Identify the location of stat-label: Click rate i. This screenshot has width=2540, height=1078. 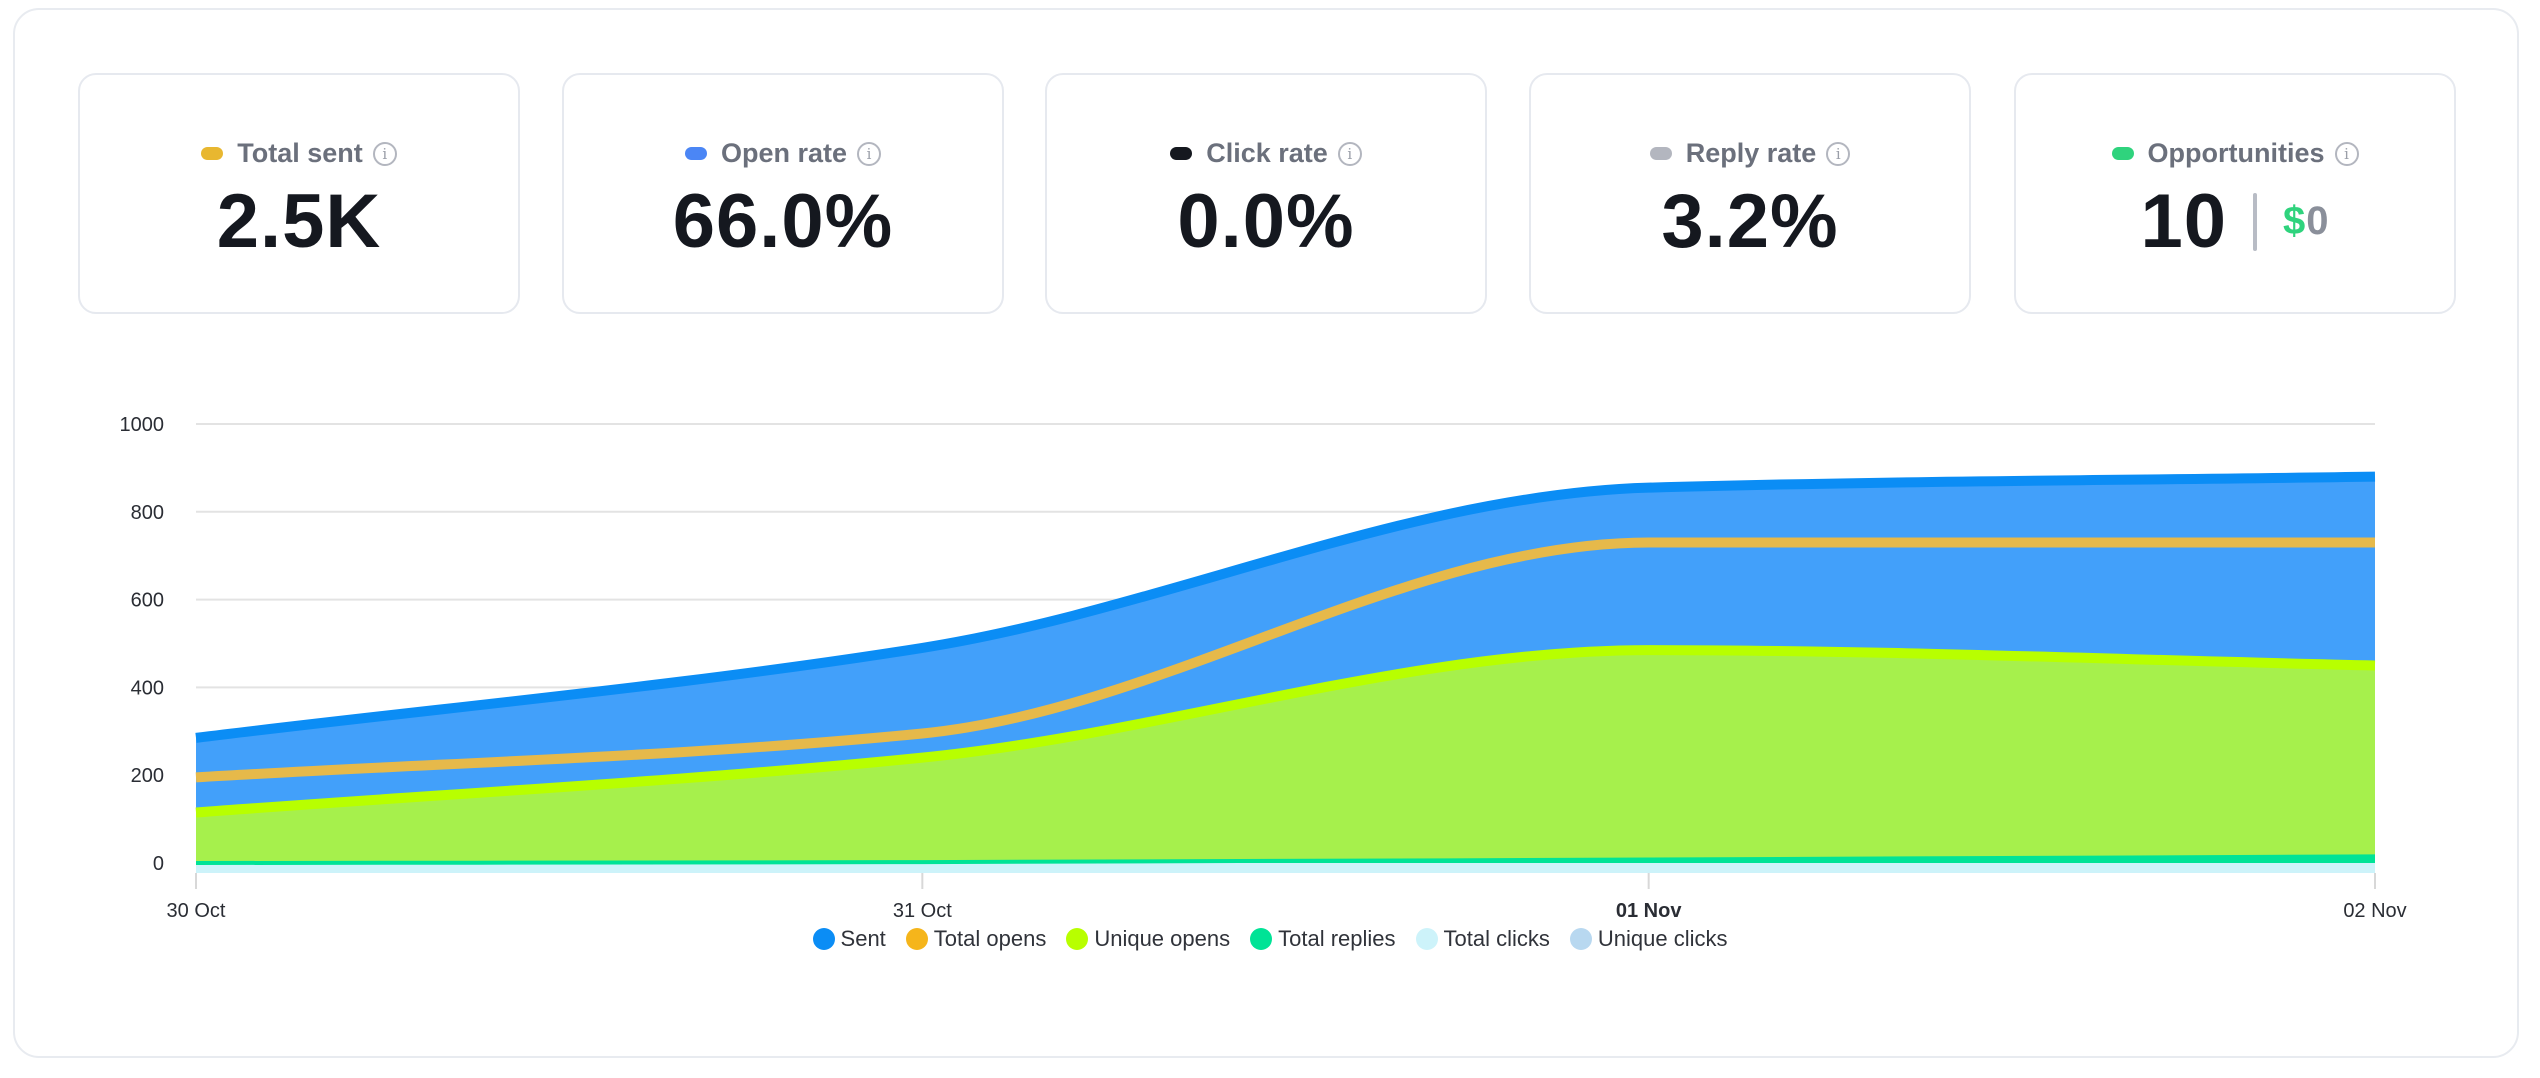
(1266, 153).